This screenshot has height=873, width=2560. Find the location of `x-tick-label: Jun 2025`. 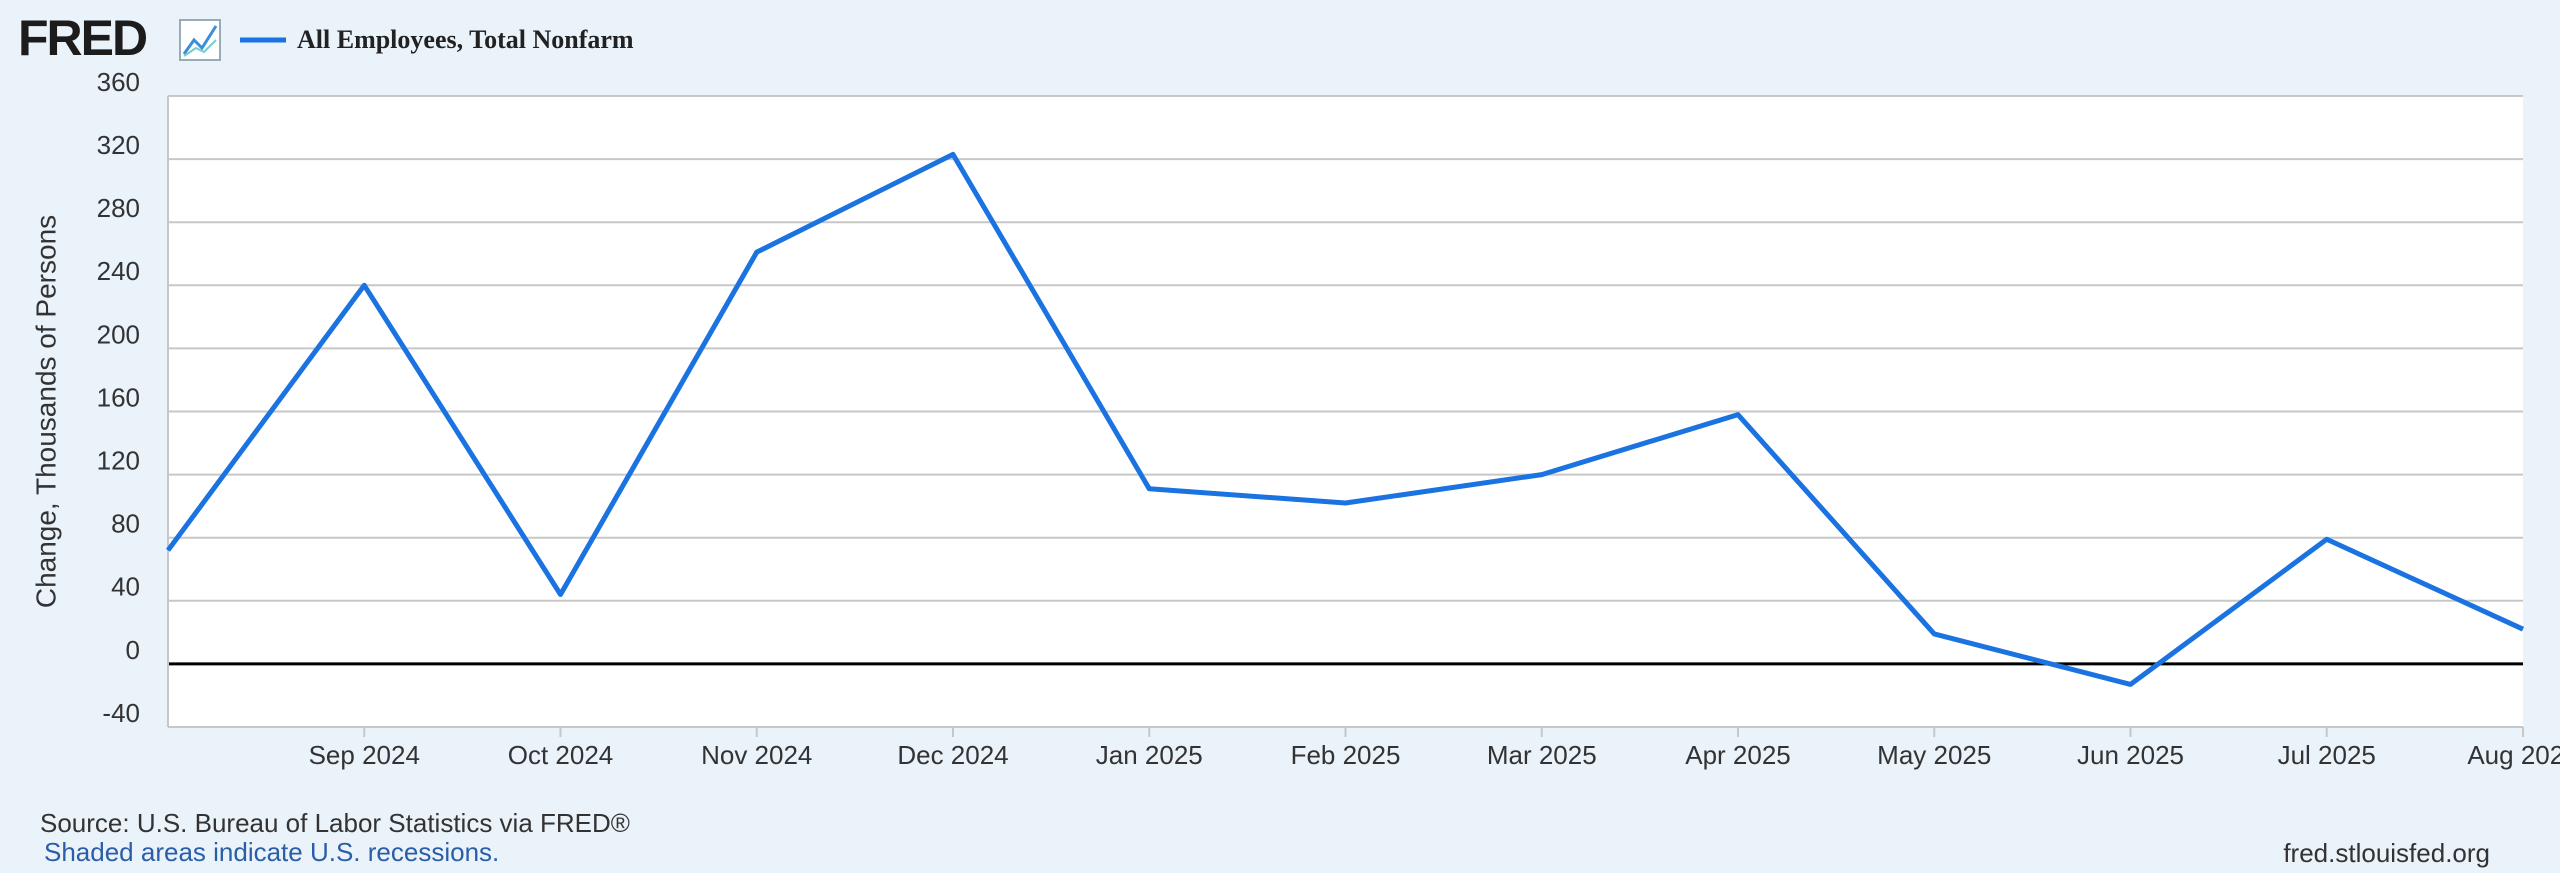

x-tick-label: Jun 2025 is located at coordinates (2130, 755).